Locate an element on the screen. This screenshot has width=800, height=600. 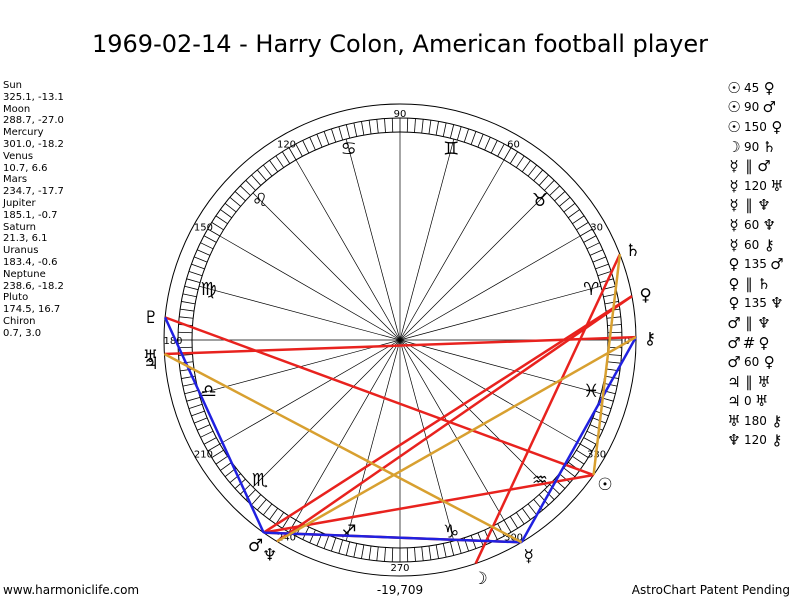
aspect-angle: 90 is located at coordinates (752, 146).